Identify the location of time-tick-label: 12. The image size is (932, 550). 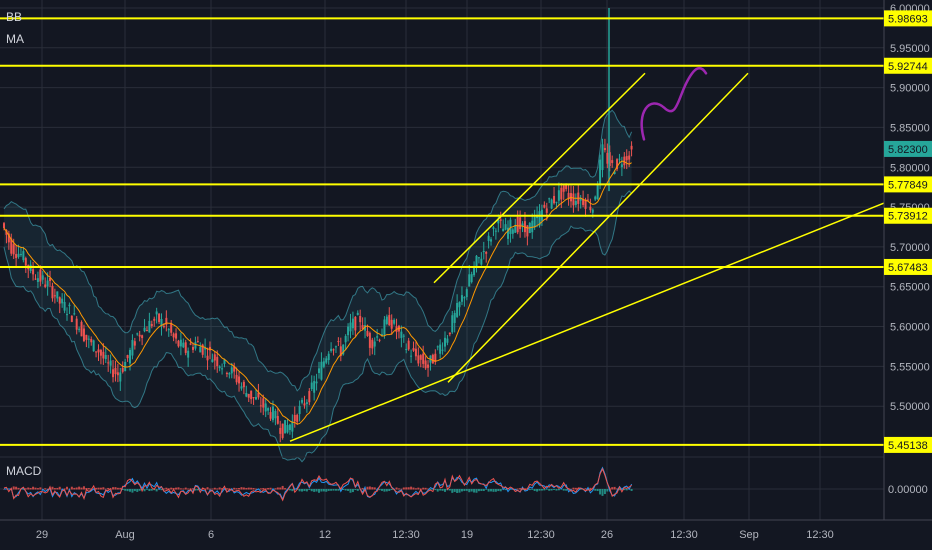
(325, 535).